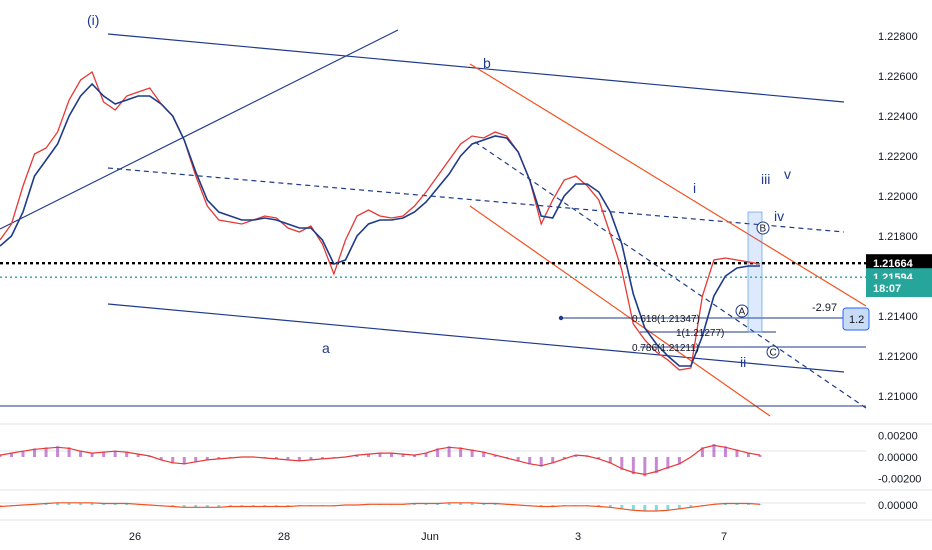  Describe the element at coordinates (898, 458) in the screenshot. I see `osc1-tick-1: 0.00000` at that location.